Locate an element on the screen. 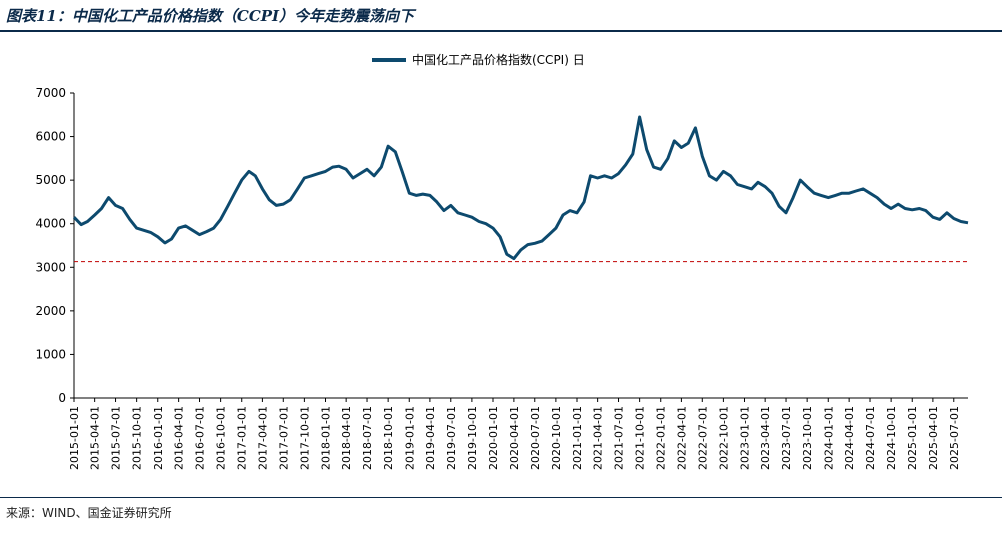 This screenshot has height=533, width=1002. y-tick-label: 7000 is located at coordinates (50, 93).